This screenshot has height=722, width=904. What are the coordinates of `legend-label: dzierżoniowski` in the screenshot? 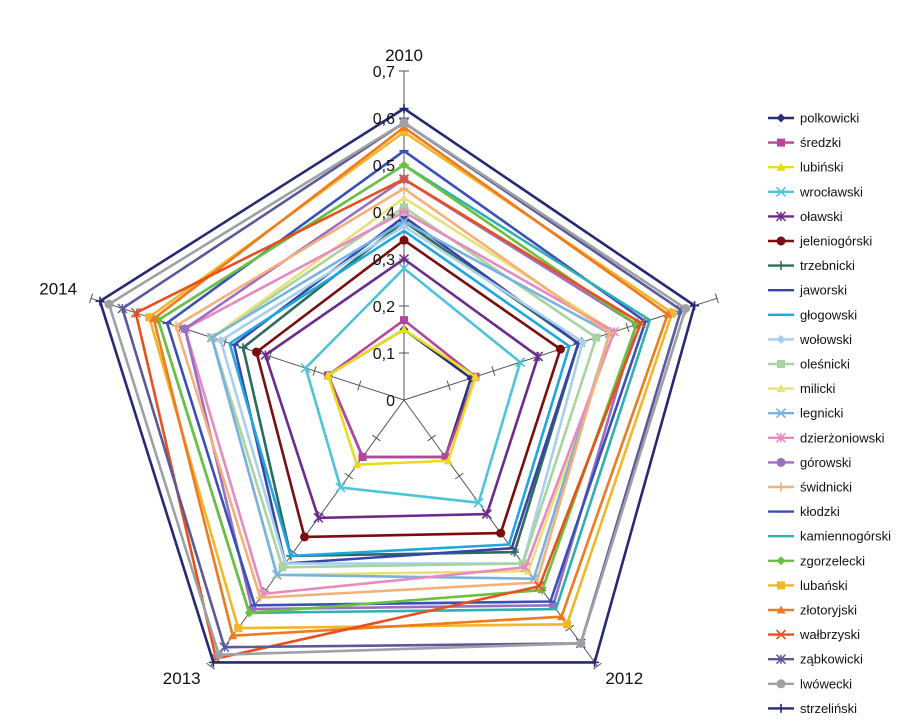 It's located at (842, 437).